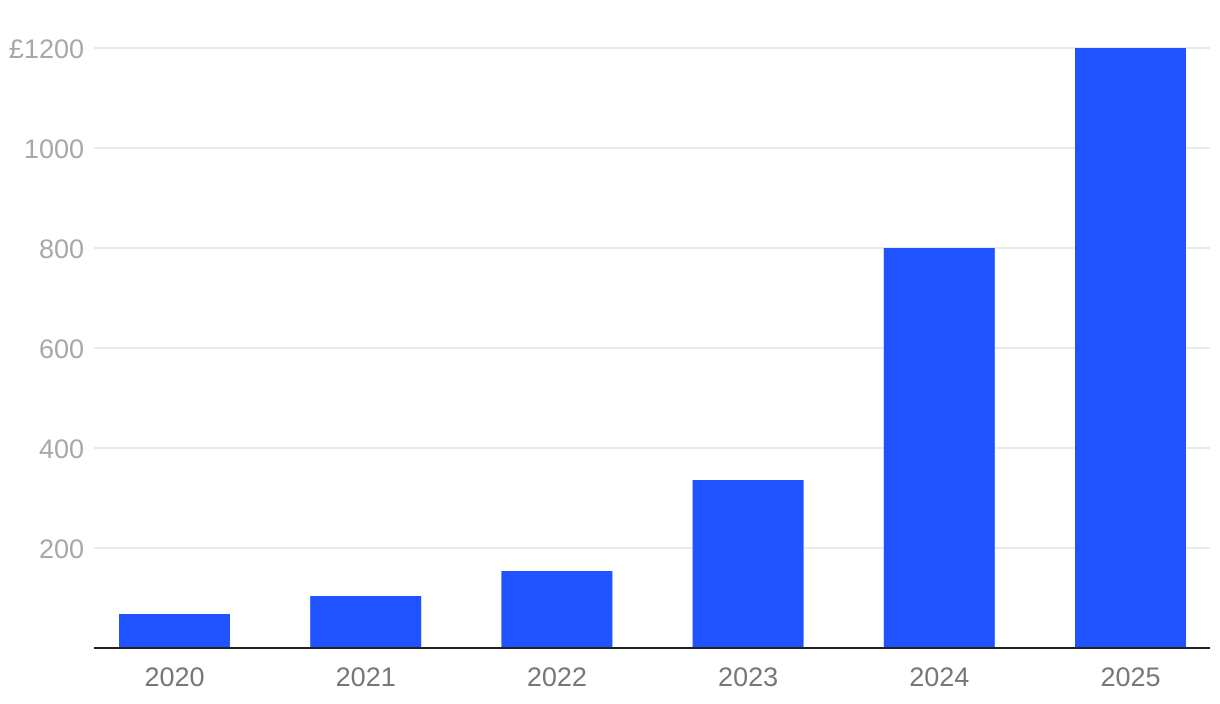  Describe the element at coordinates (61, 549) in the screenshot. I see `y-tick-label-200: 200` at that location.